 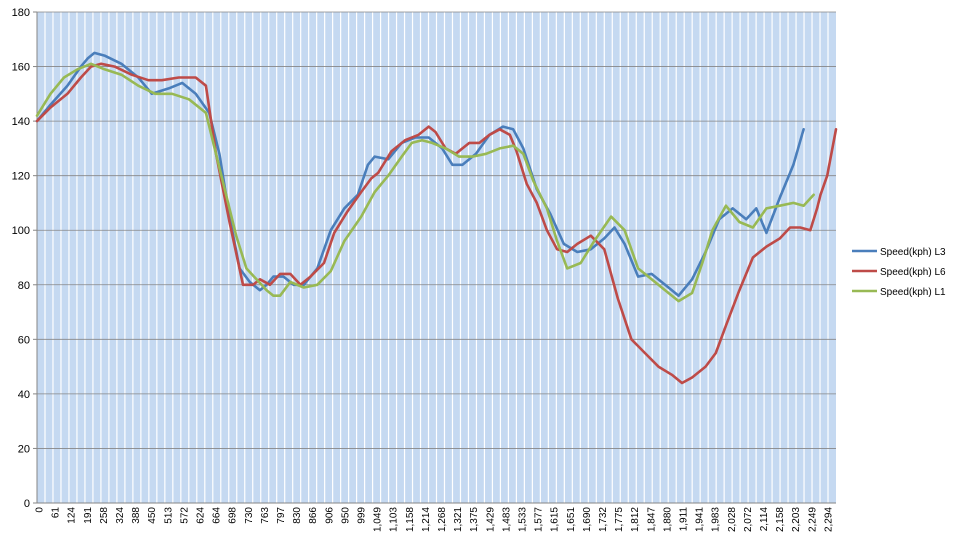 I want to click on y-tick-label: 140, so click(x=21, y=122).